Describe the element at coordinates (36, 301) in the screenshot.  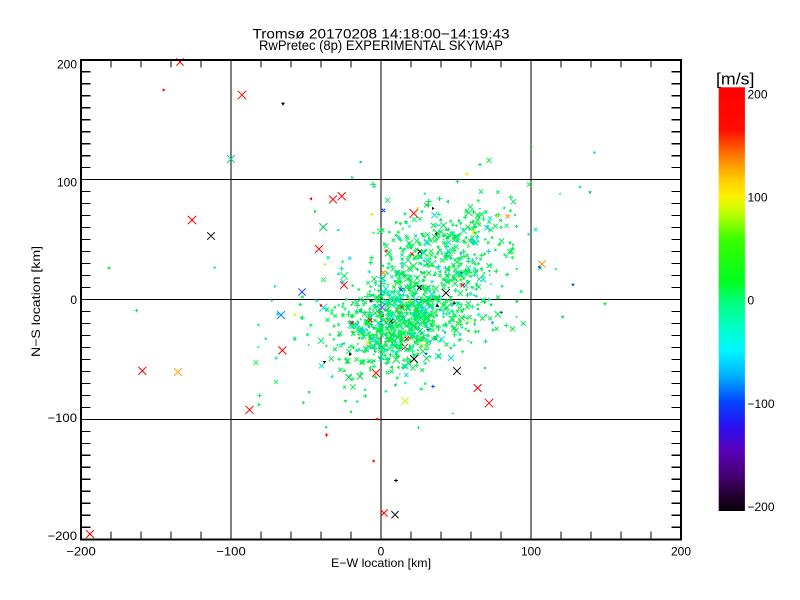
I see `svg-text: N−S location [km]` at that location.